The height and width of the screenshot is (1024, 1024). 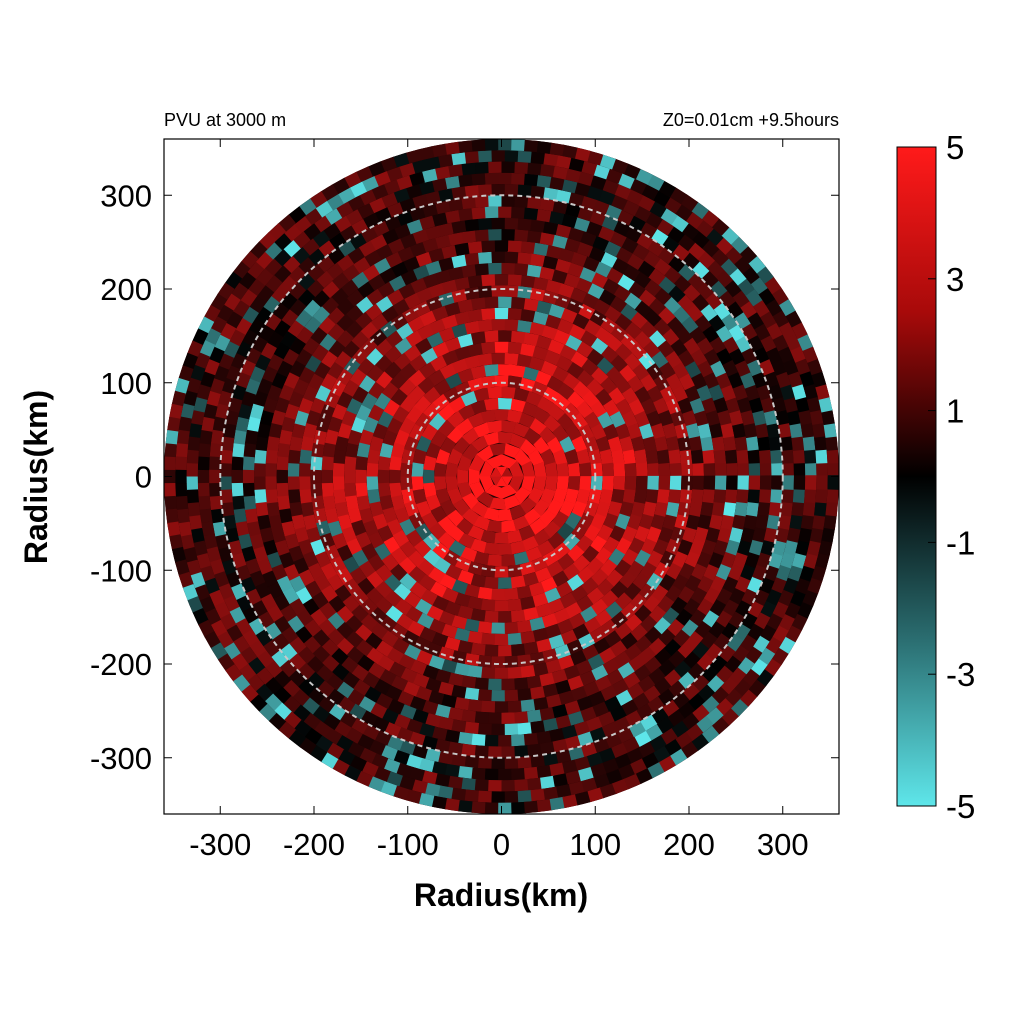 I want to click on x-tick-label: 0, so click(x=501, y=844).